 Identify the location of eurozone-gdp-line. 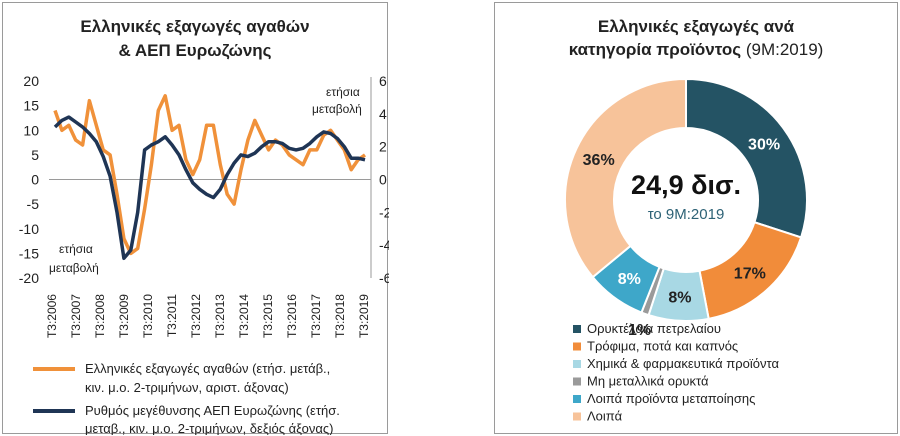
(209, 188).